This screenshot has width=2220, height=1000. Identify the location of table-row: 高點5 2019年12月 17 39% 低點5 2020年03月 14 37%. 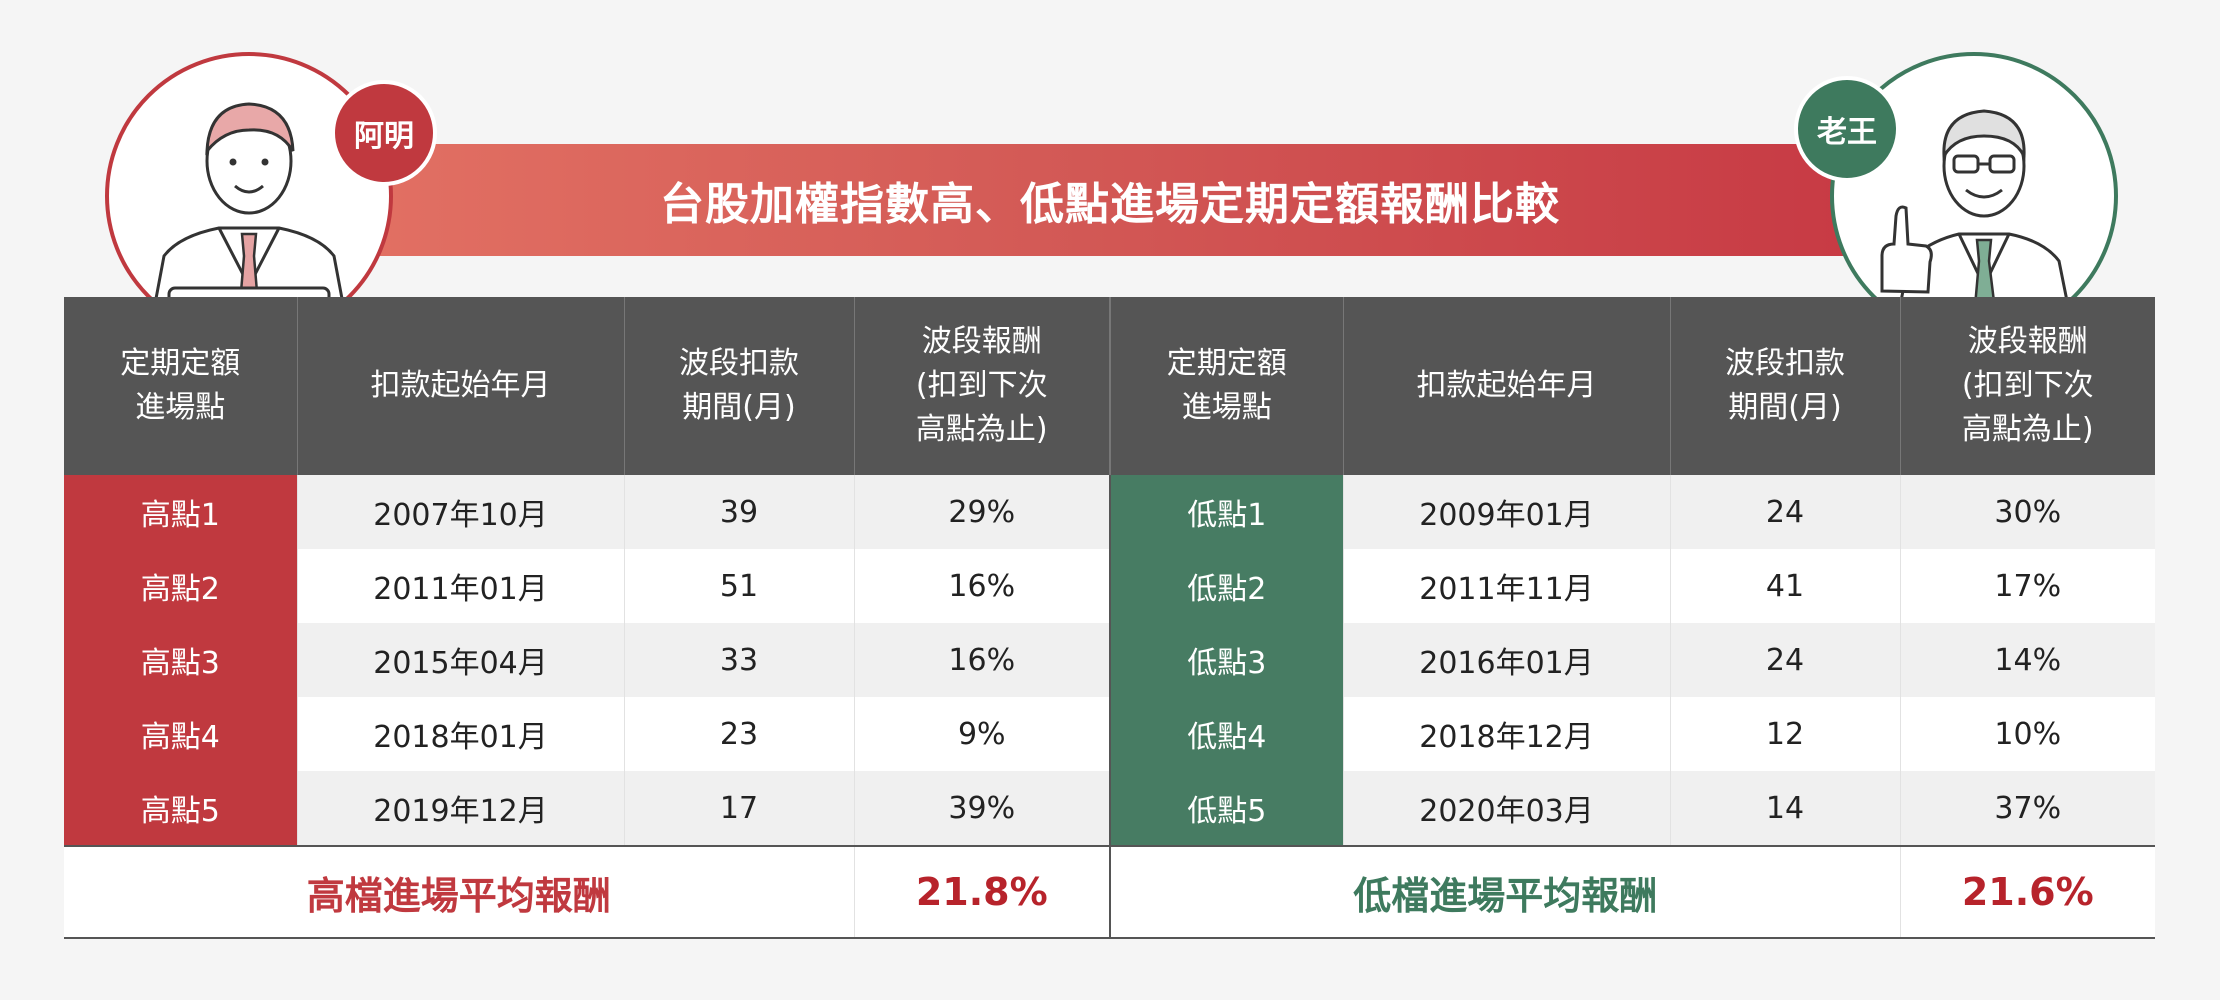
(1109, 808).